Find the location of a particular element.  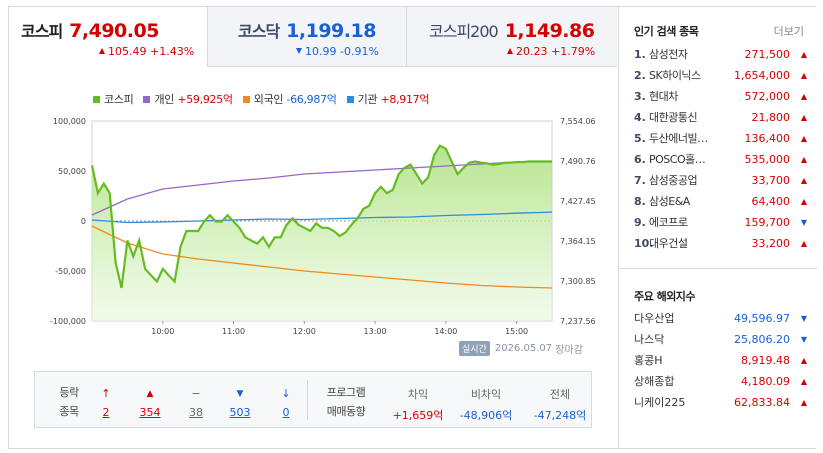

breadth-flat-count: 38 is located at coordinates (196, 412).